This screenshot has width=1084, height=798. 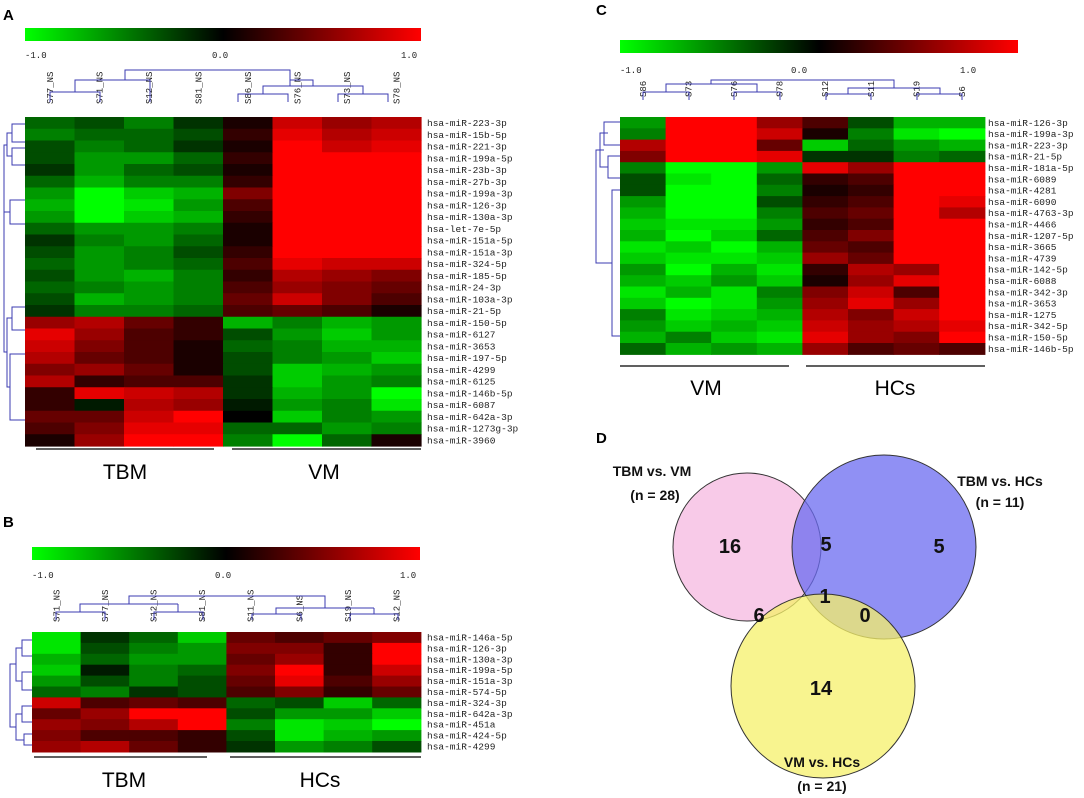 I want to click on row-label: hsa-miR-197-5p, so click(x=467, y=358).